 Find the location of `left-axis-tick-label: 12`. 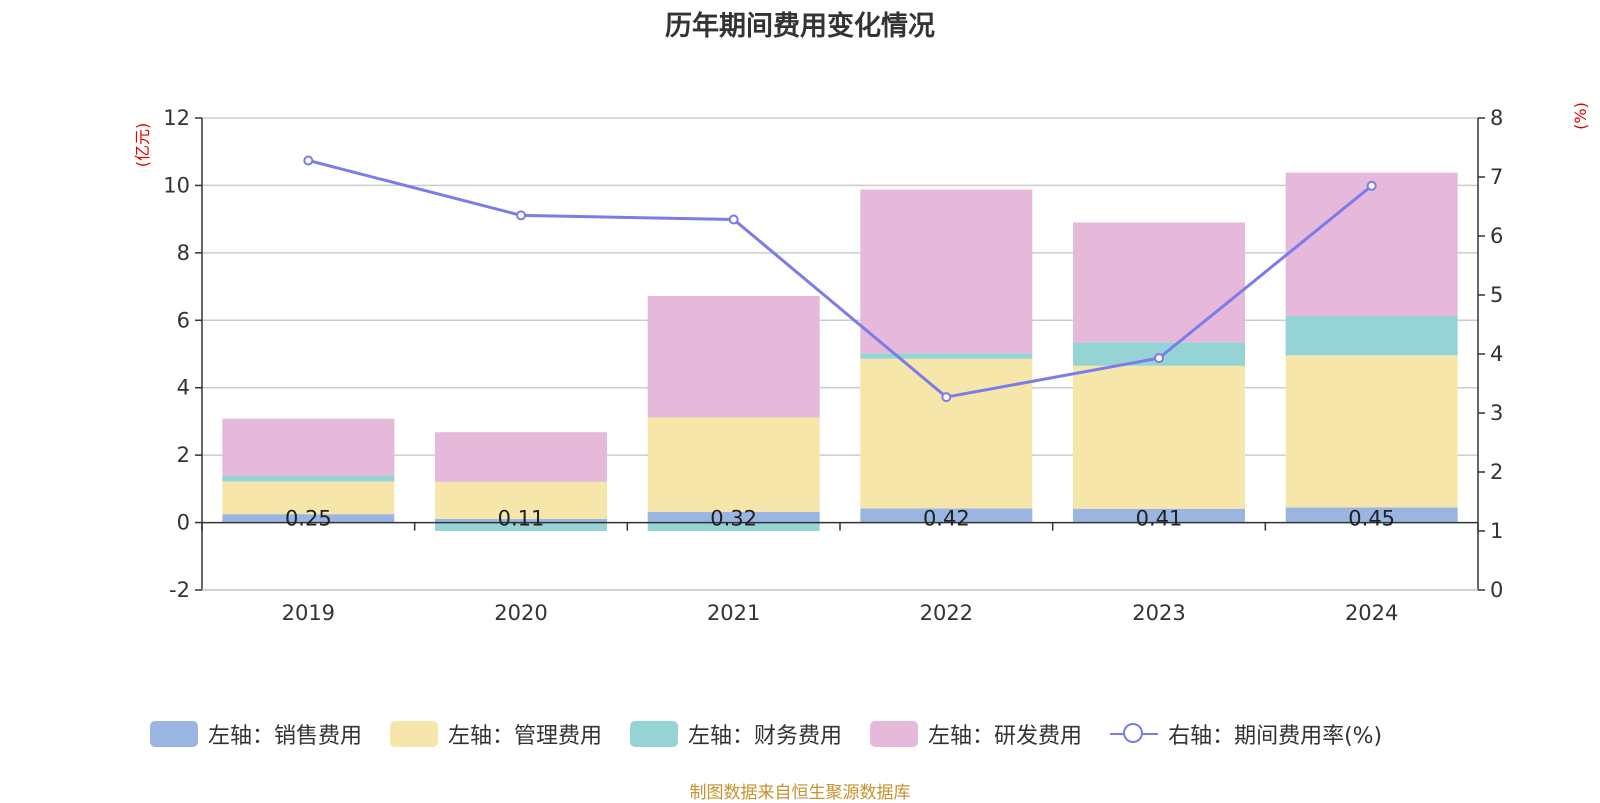

left-axis-tick-label: 12 is located at coordinates (176, 118).